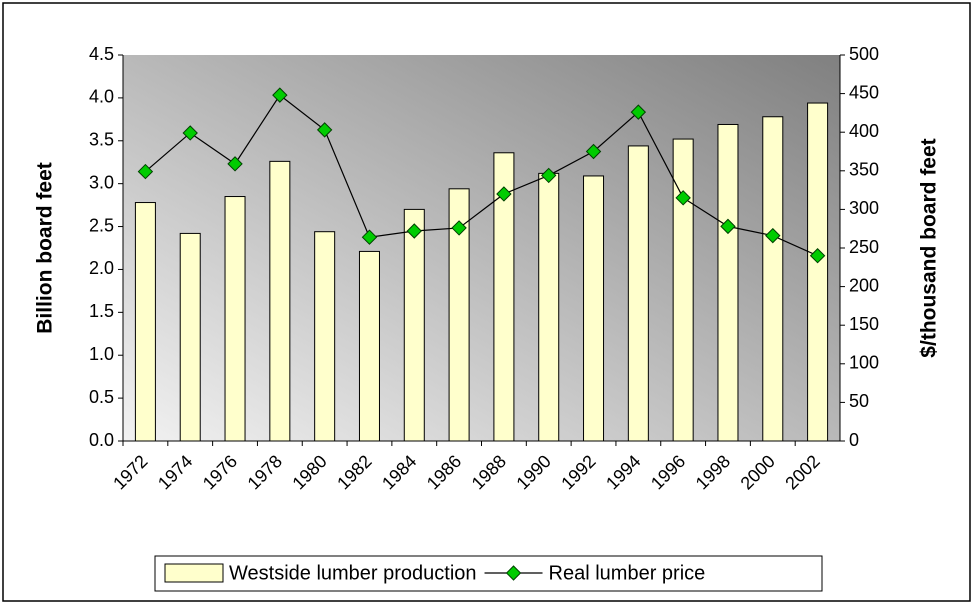 This screenshot has width=975, height=606. What do you see at coordinates (101, 97) in the screenshot?
I see `y-tick-label: 4.0` at bounding box center [101, 97].